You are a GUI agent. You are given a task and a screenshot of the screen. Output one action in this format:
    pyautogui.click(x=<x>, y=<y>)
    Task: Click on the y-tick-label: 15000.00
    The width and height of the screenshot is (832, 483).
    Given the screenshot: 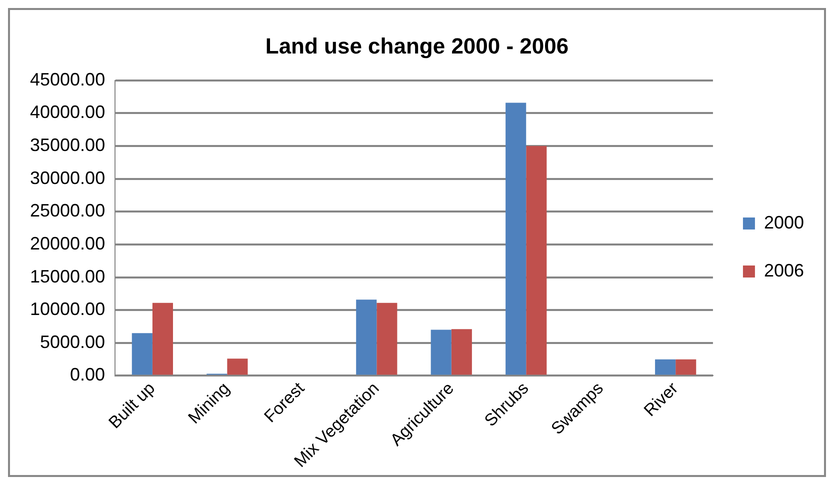 What is the action you would take?
    pyautogui.click(x=68, y=276)
    